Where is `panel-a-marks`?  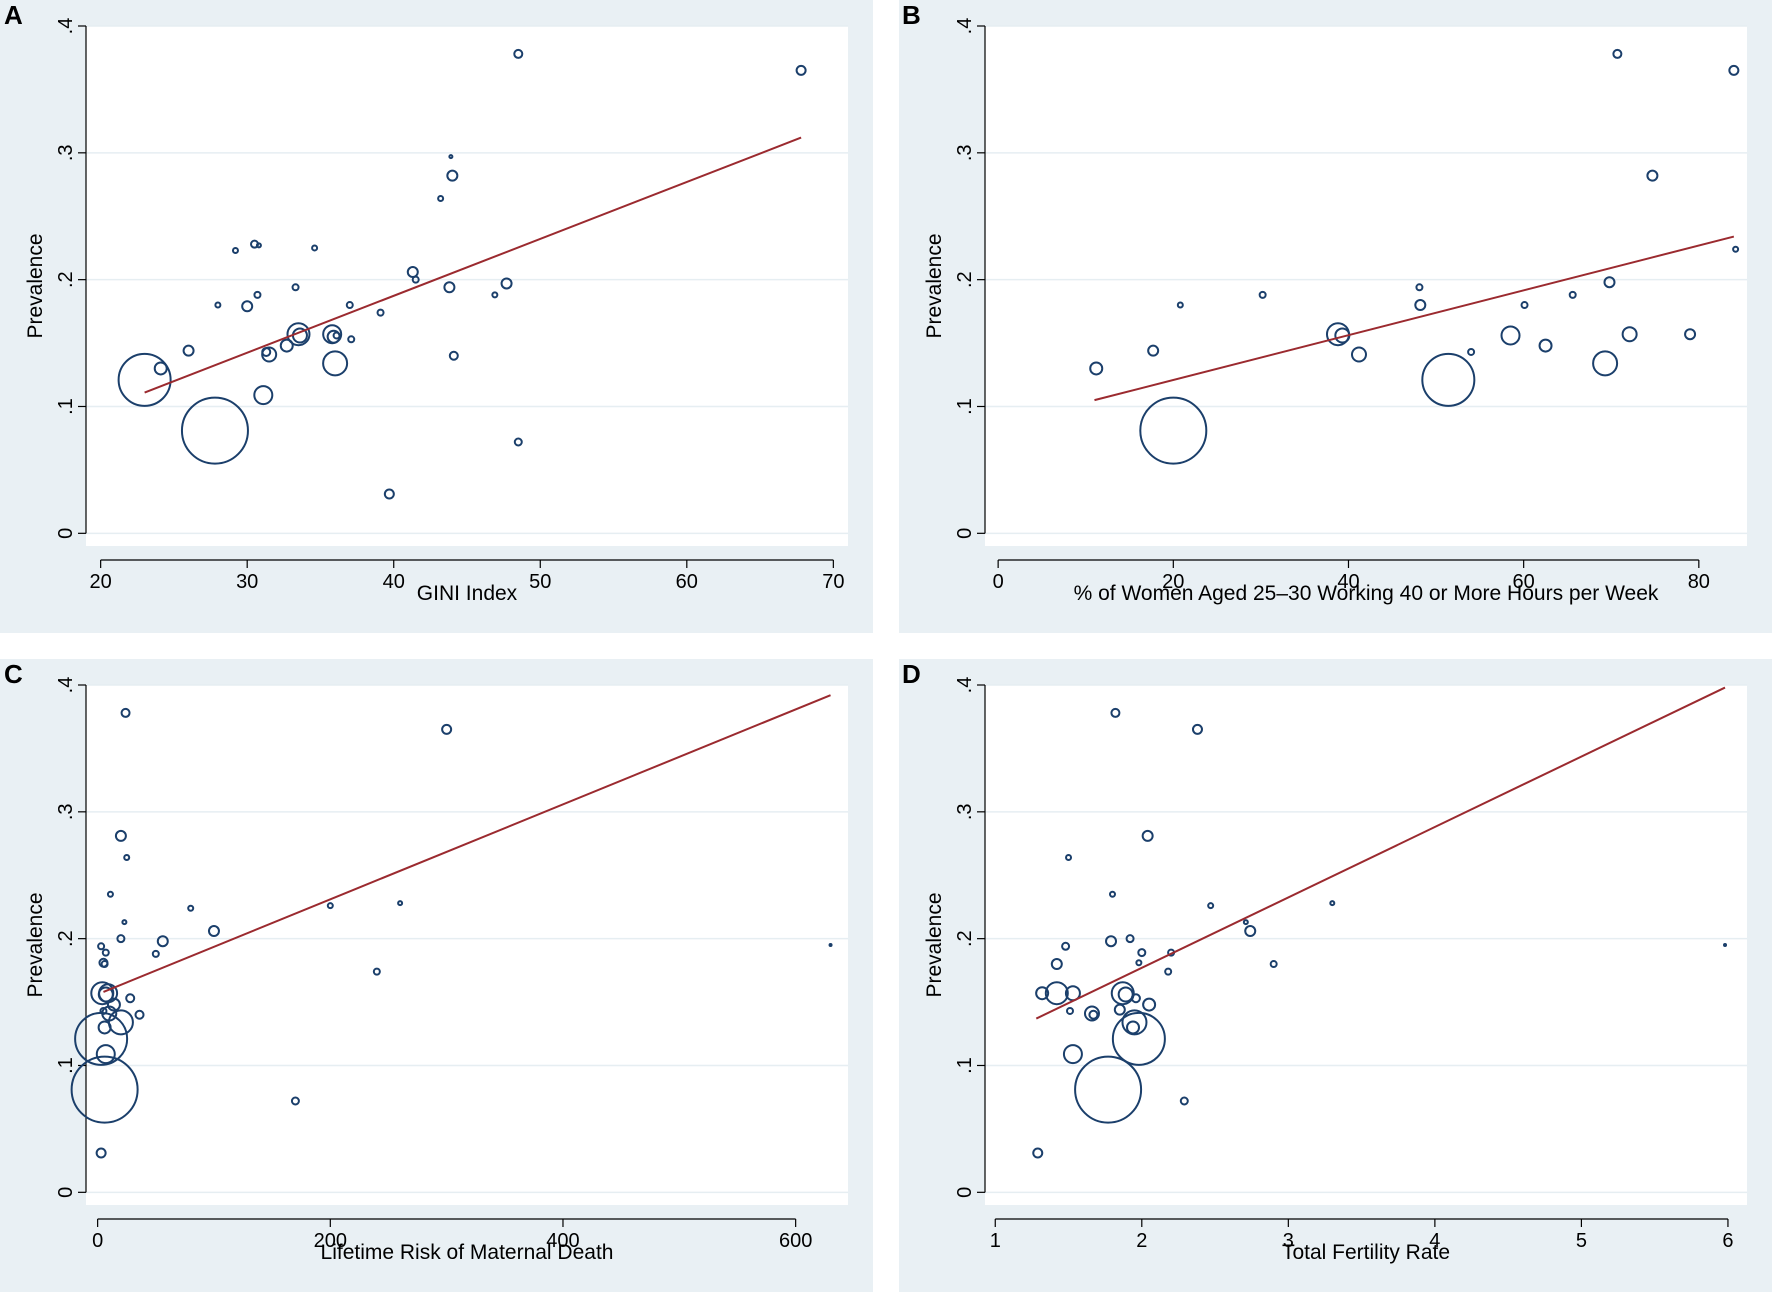
panel-a-marks is located at coordinates (462, 274).